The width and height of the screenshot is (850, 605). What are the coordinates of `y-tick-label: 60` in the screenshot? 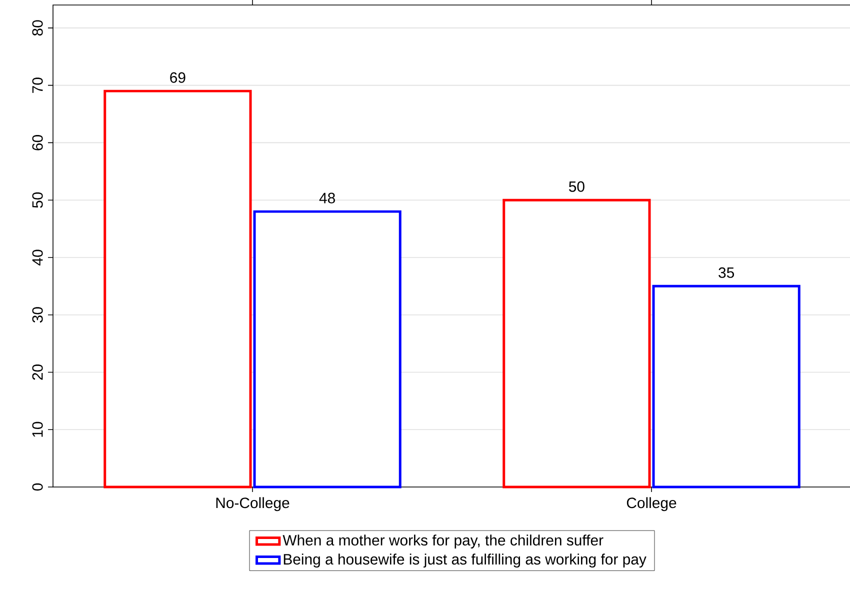 It's located at (37, 142).